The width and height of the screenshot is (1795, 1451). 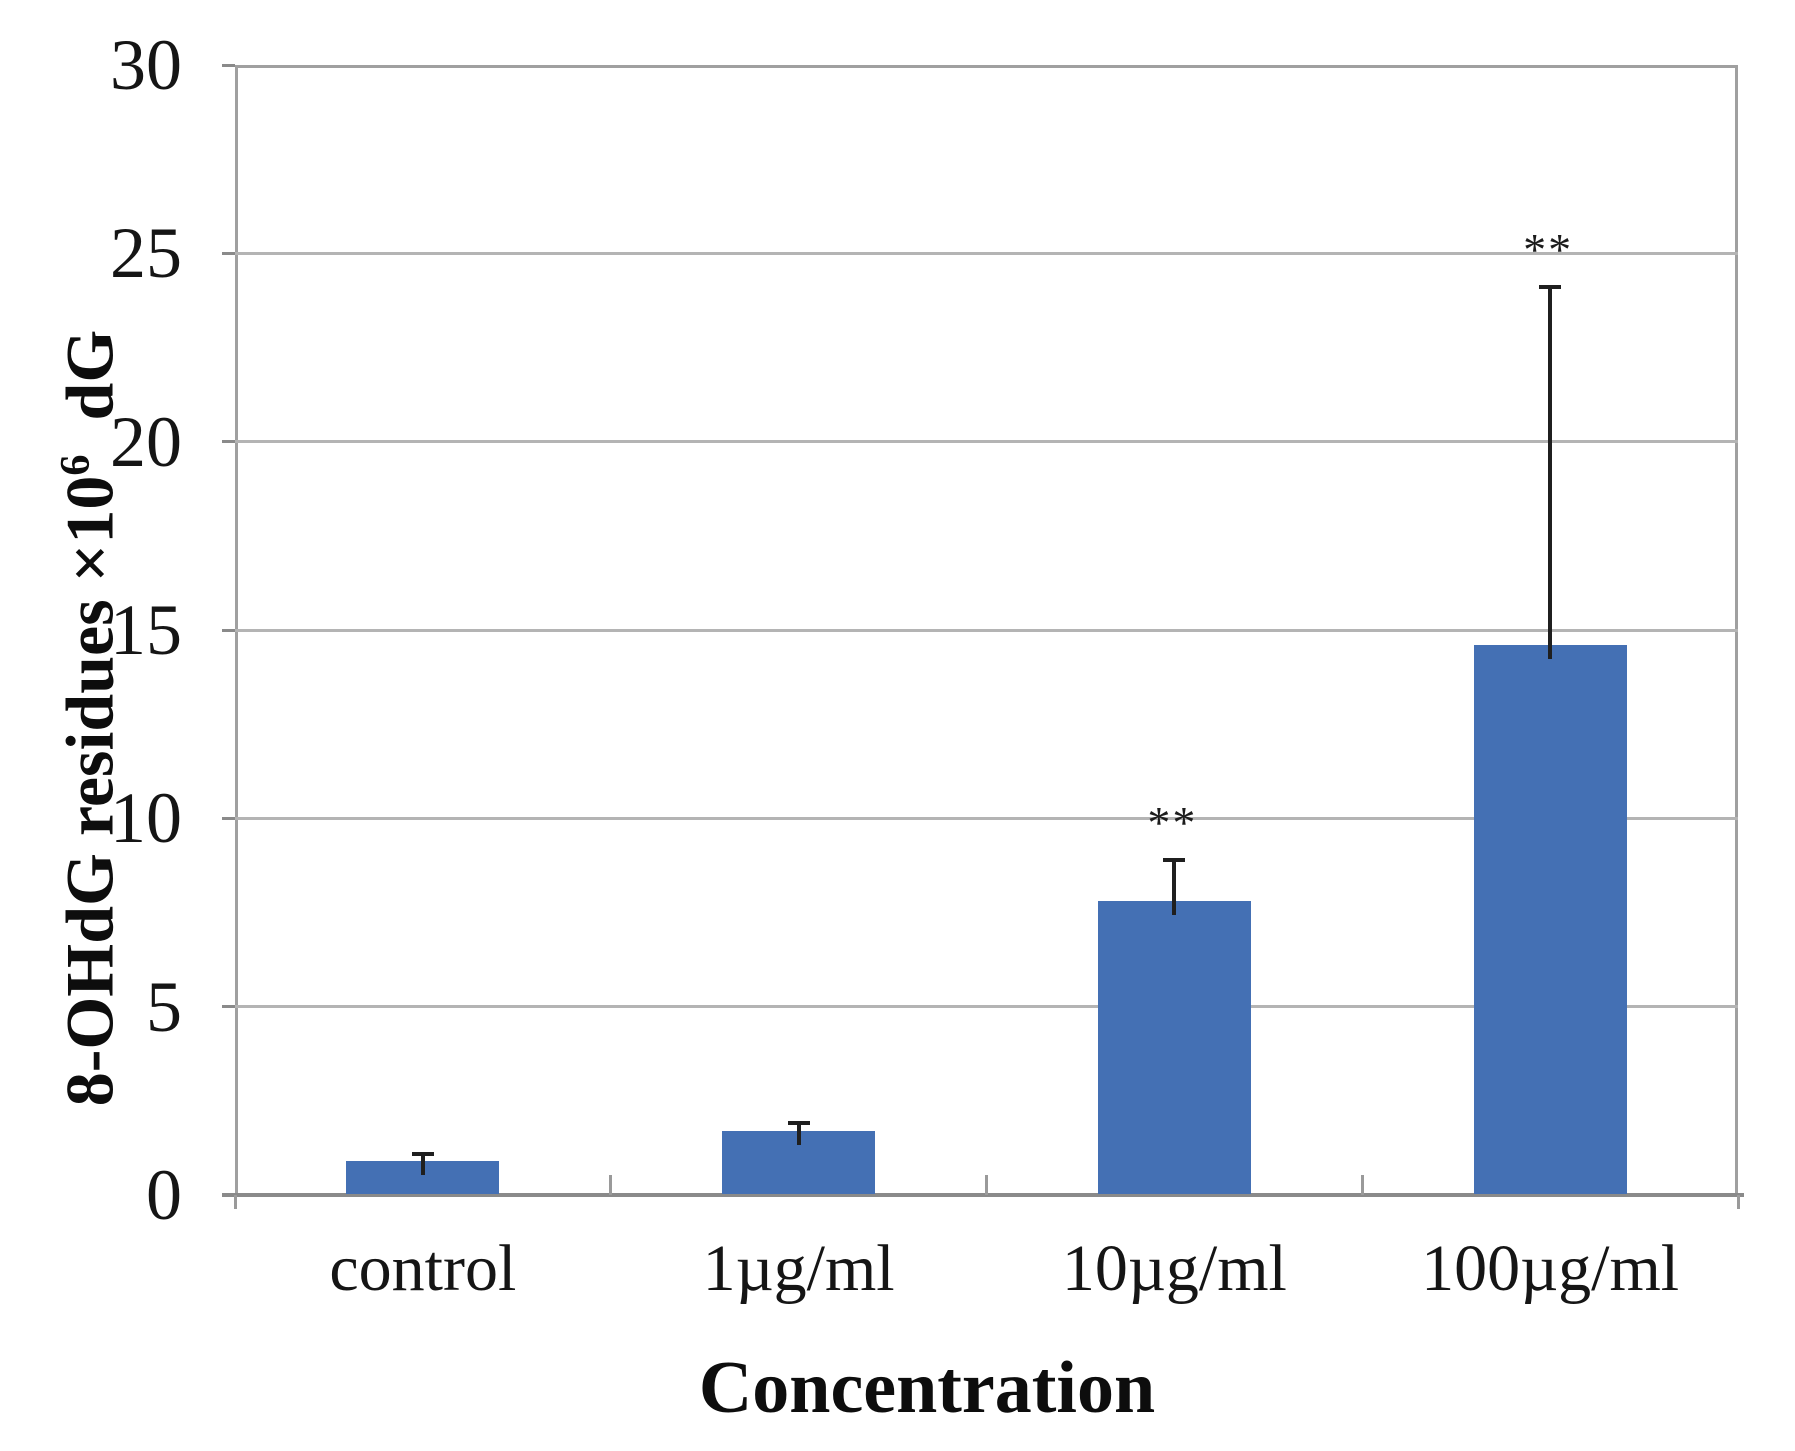 I want to click on error-bar-line-10µg/ml, so click(x=1174, y=887).